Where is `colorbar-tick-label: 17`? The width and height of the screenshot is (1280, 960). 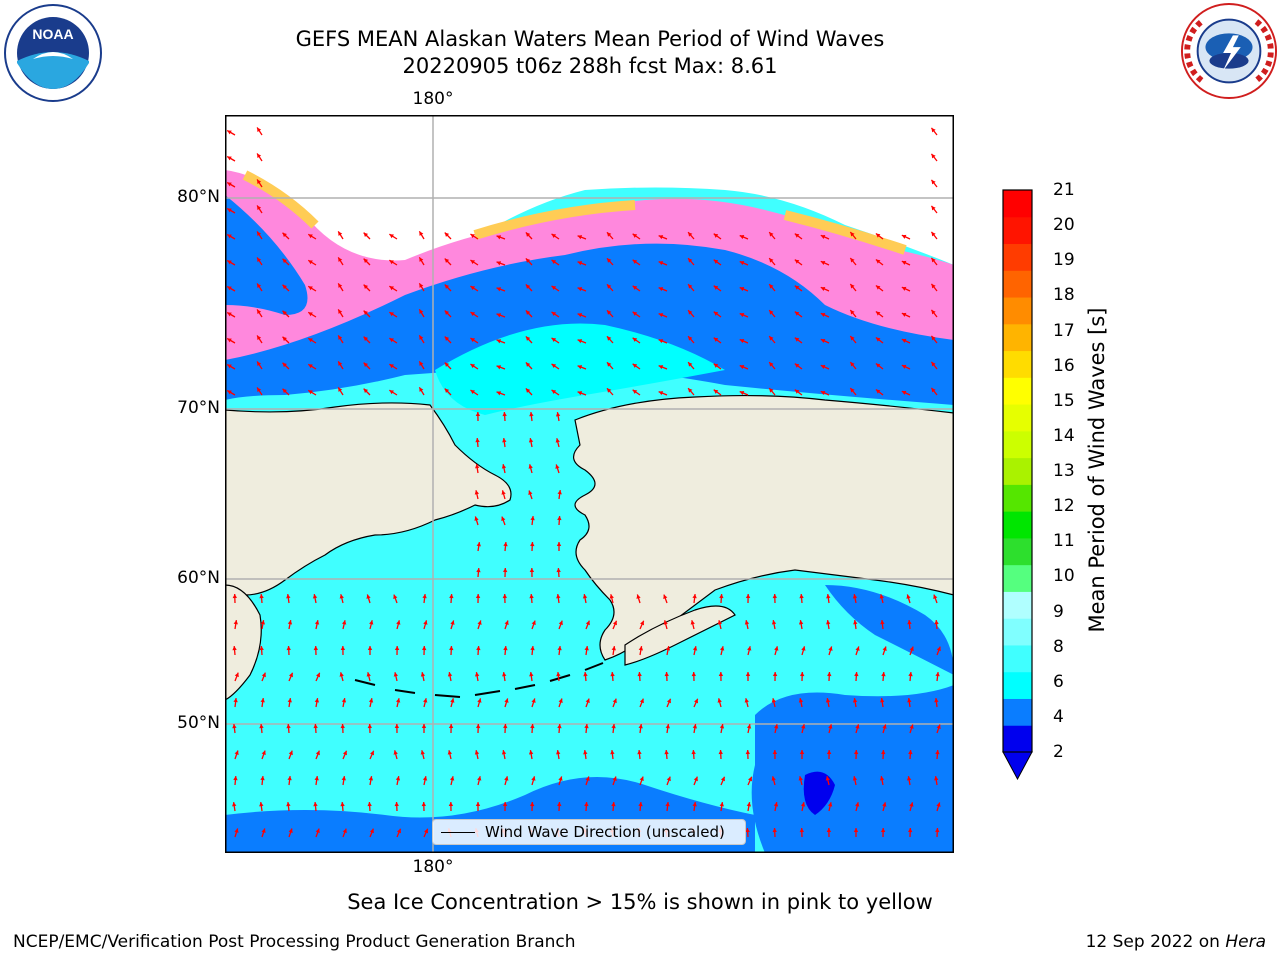 colorbar-tick-label: 17 is located at coordinates (1064, 330).